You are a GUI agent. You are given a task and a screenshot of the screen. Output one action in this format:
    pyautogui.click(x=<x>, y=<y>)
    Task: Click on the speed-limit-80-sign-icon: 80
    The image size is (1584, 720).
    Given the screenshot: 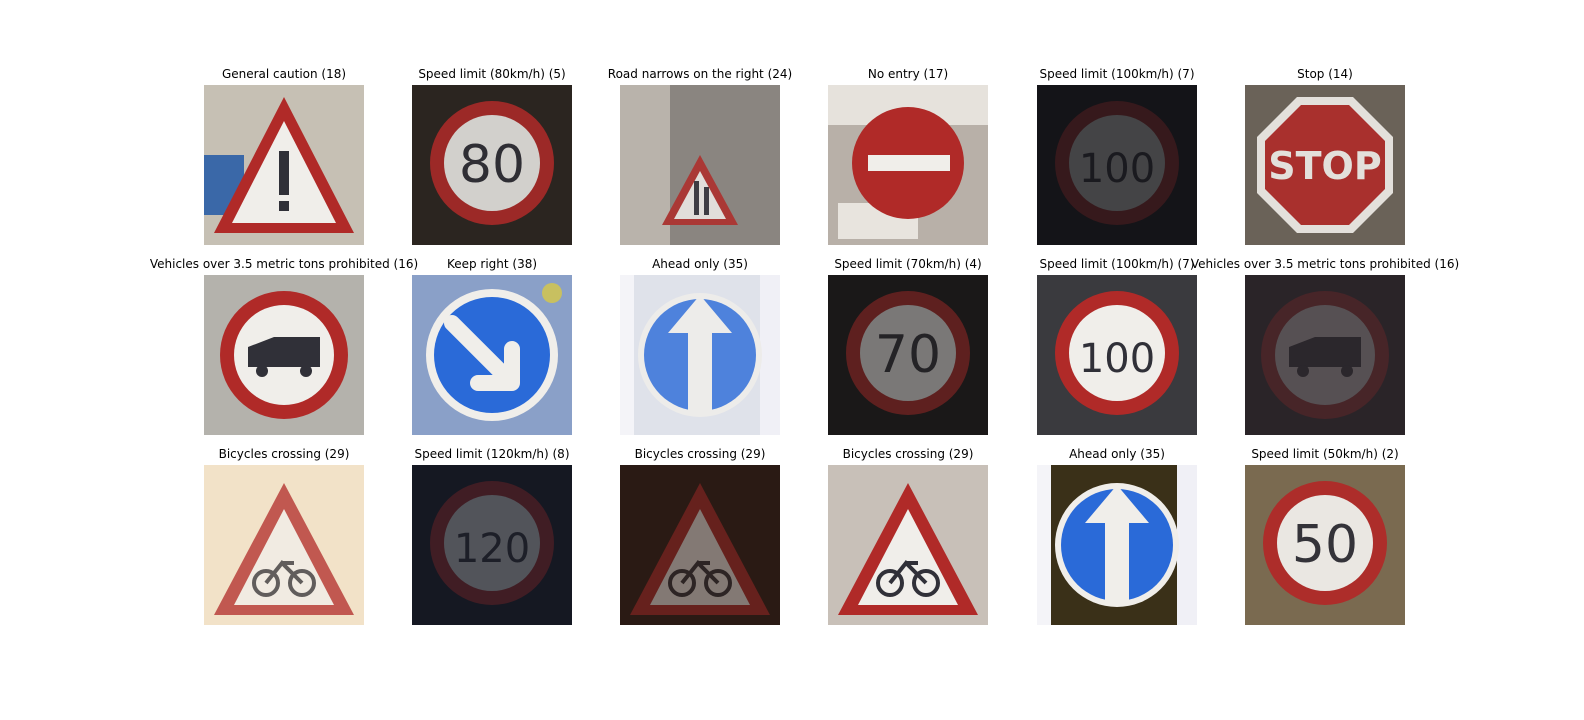 What is the action you would take?
    pyautogui.click(x=492, y=165)
    